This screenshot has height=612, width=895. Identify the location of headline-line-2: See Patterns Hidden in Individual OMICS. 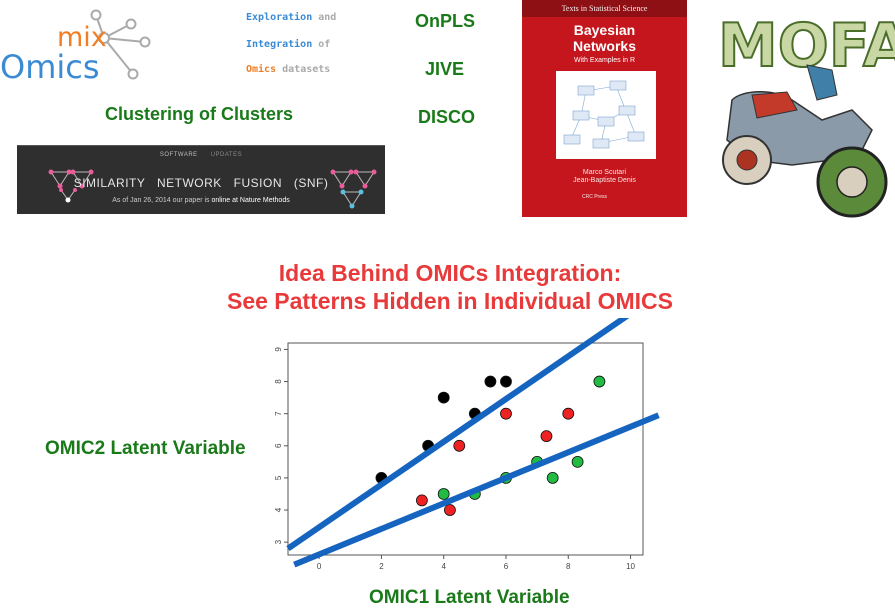
(450, 301).